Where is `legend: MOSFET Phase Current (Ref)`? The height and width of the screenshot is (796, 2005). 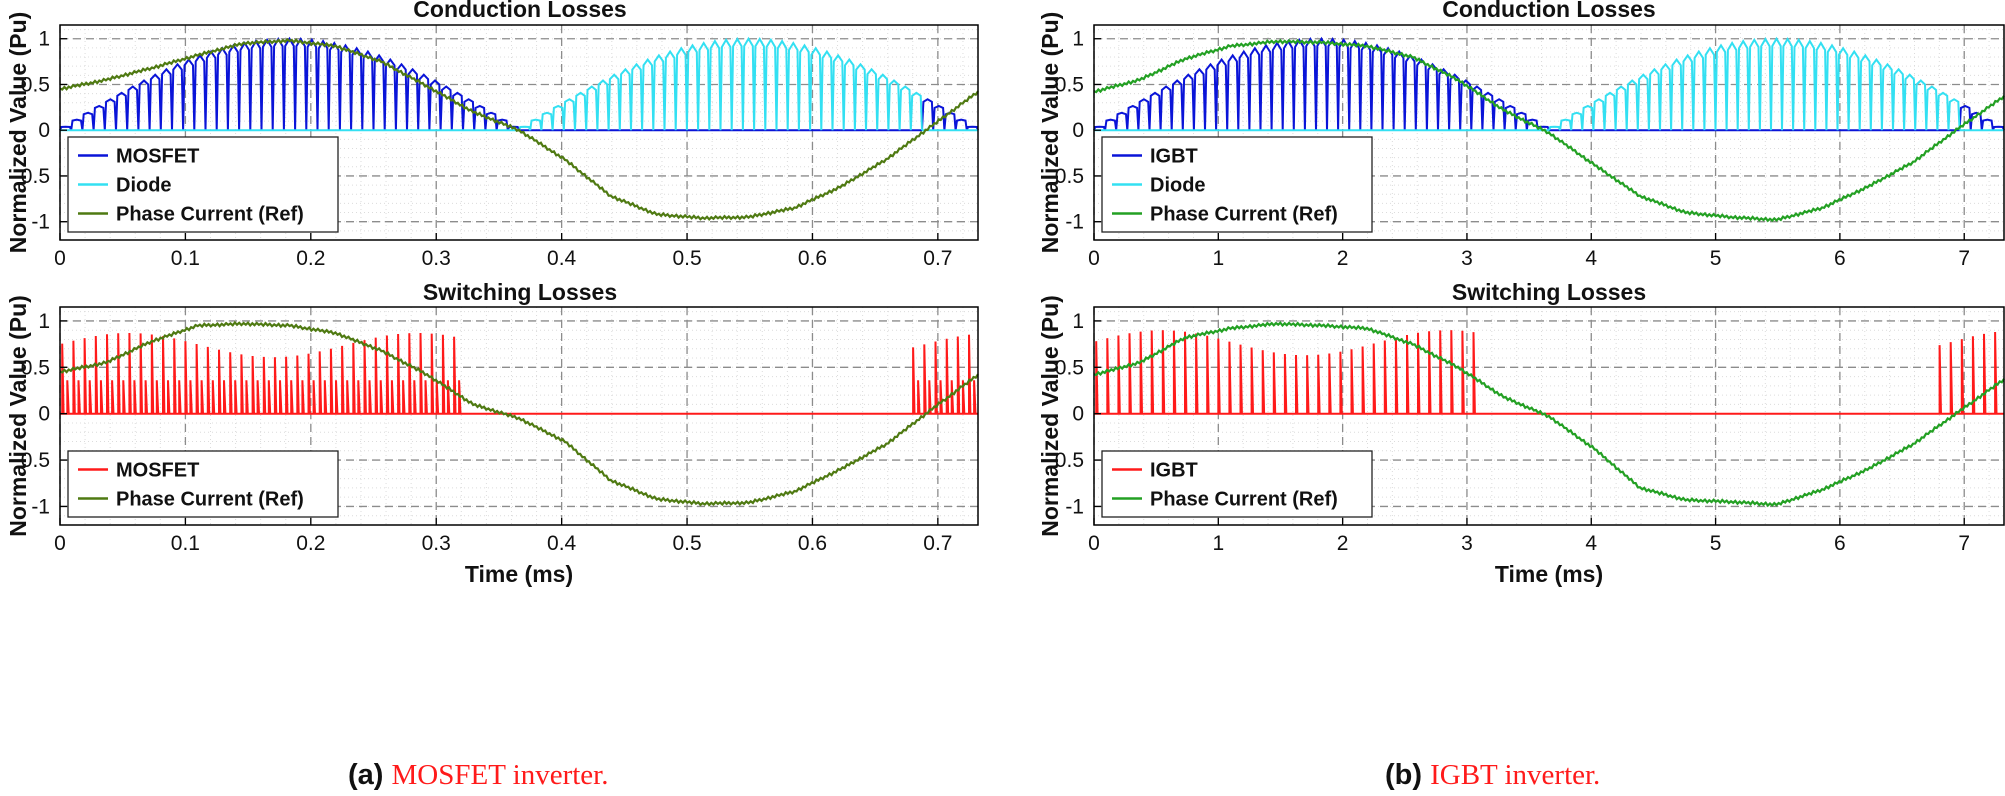 legend: MOSFET Phase Current (Ref) is located at coordinates (203, 484).